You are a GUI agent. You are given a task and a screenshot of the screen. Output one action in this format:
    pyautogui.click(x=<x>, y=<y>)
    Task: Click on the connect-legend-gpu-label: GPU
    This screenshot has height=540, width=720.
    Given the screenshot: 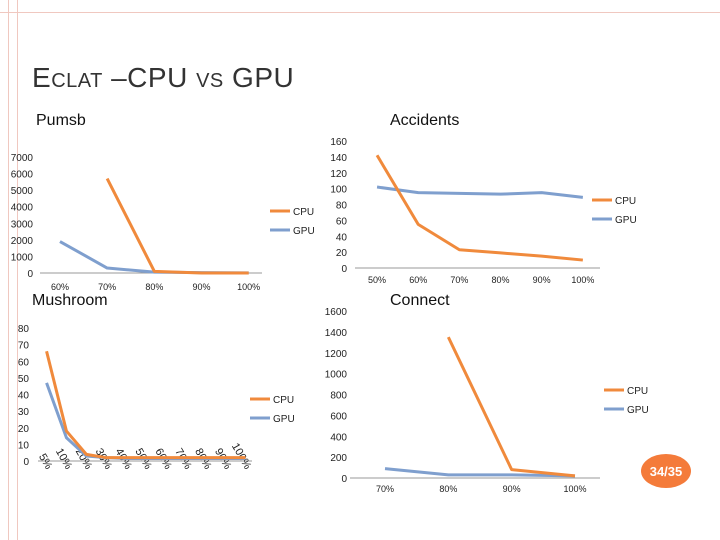 What is the action you would take?
    pyautogui.click(x=638, y=410)
    